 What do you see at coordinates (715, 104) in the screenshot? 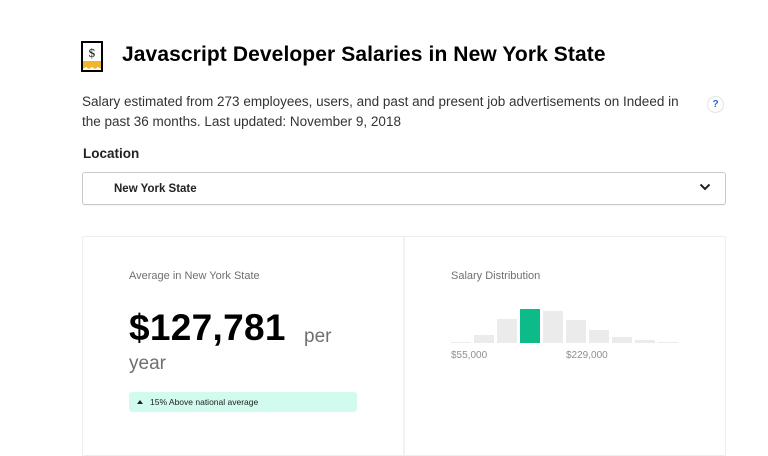
I see `help-icon: ?` at bounding box center [715, 104].